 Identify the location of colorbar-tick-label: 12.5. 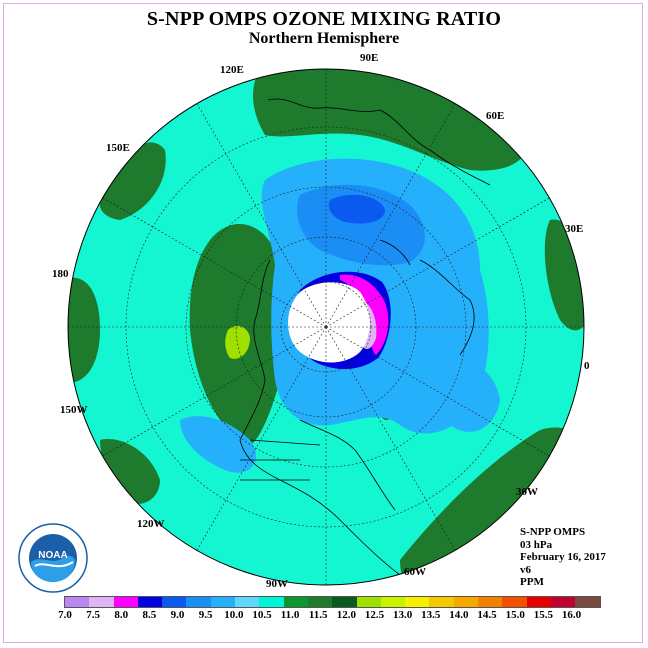
(374, 615).